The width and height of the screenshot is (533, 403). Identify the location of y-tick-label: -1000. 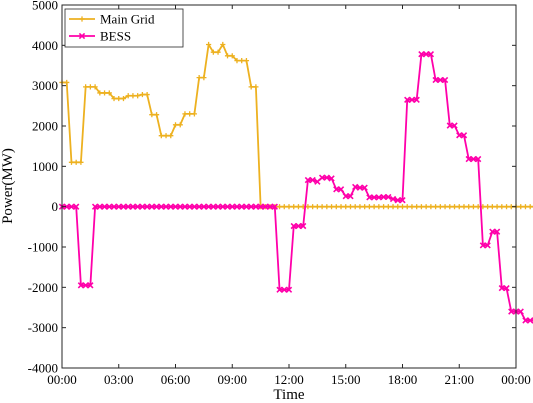
(43, 247).